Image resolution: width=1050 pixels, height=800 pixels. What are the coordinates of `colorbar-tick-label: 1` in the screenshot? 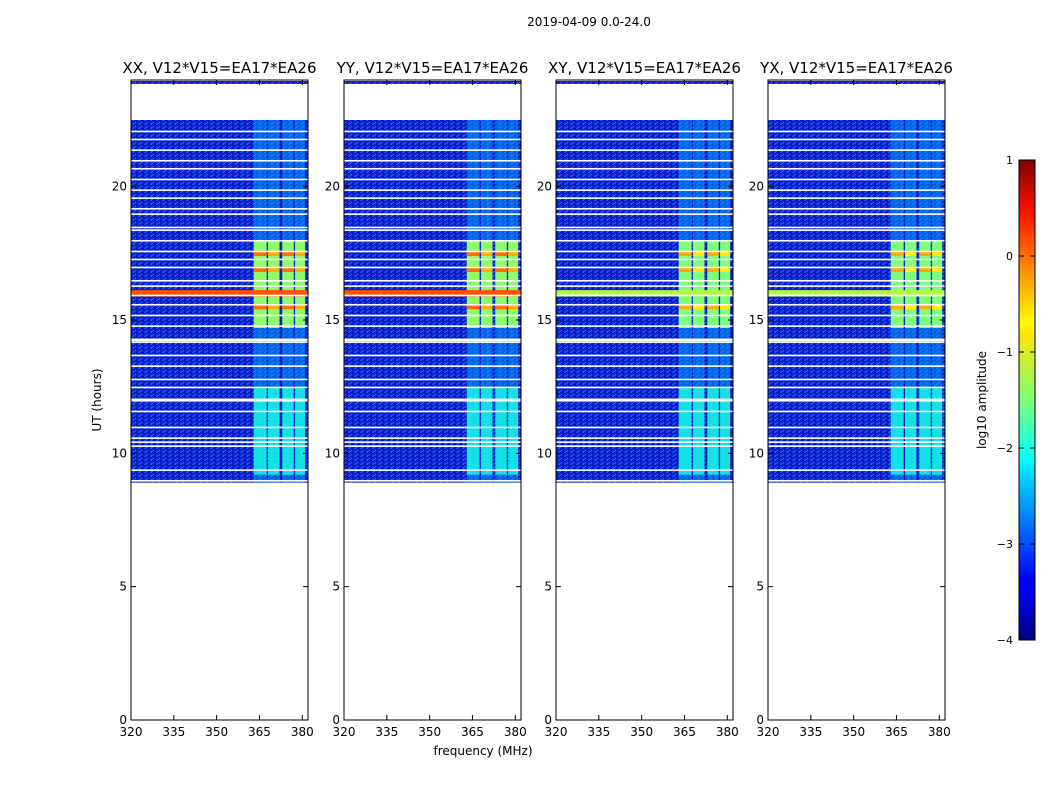 It's located at (1009, 160).